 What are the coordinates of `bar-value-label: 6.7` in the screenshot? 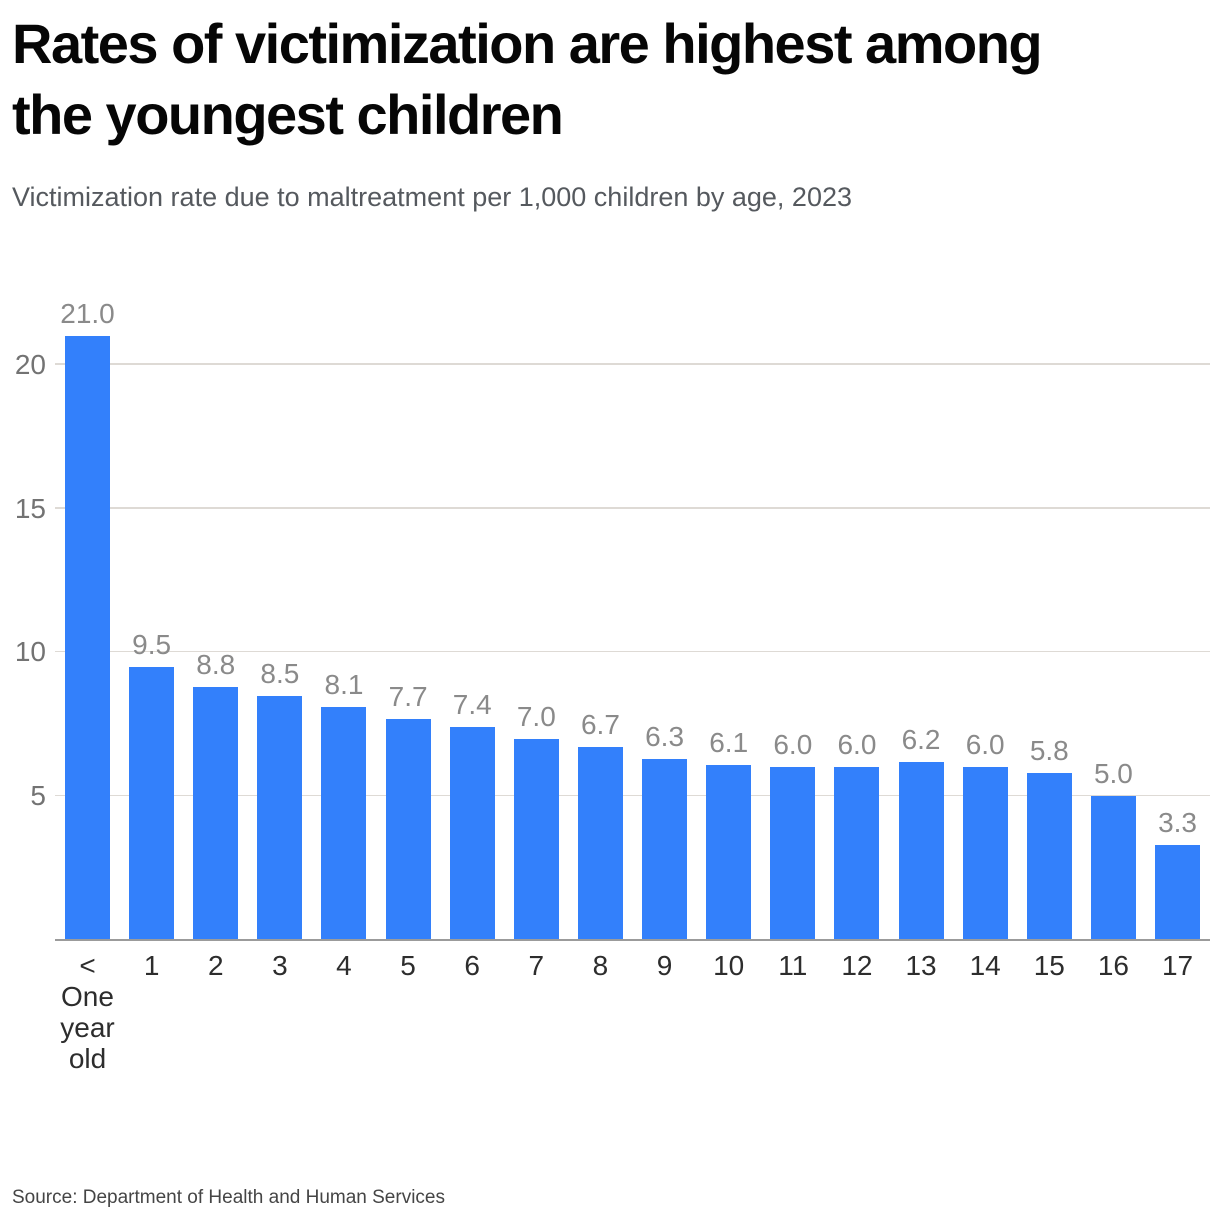 It's located at (600, 725).